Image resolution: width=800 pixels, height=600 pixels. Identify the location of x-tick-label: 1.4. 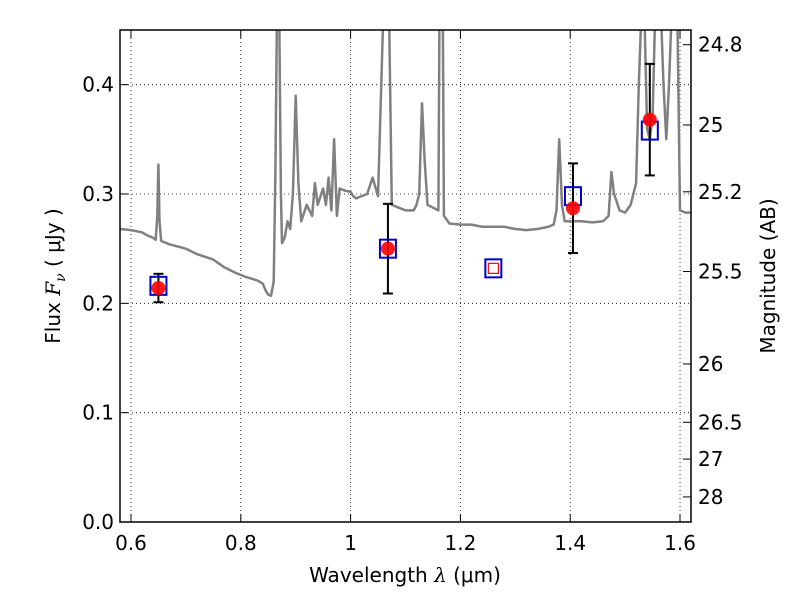
(570, 543).